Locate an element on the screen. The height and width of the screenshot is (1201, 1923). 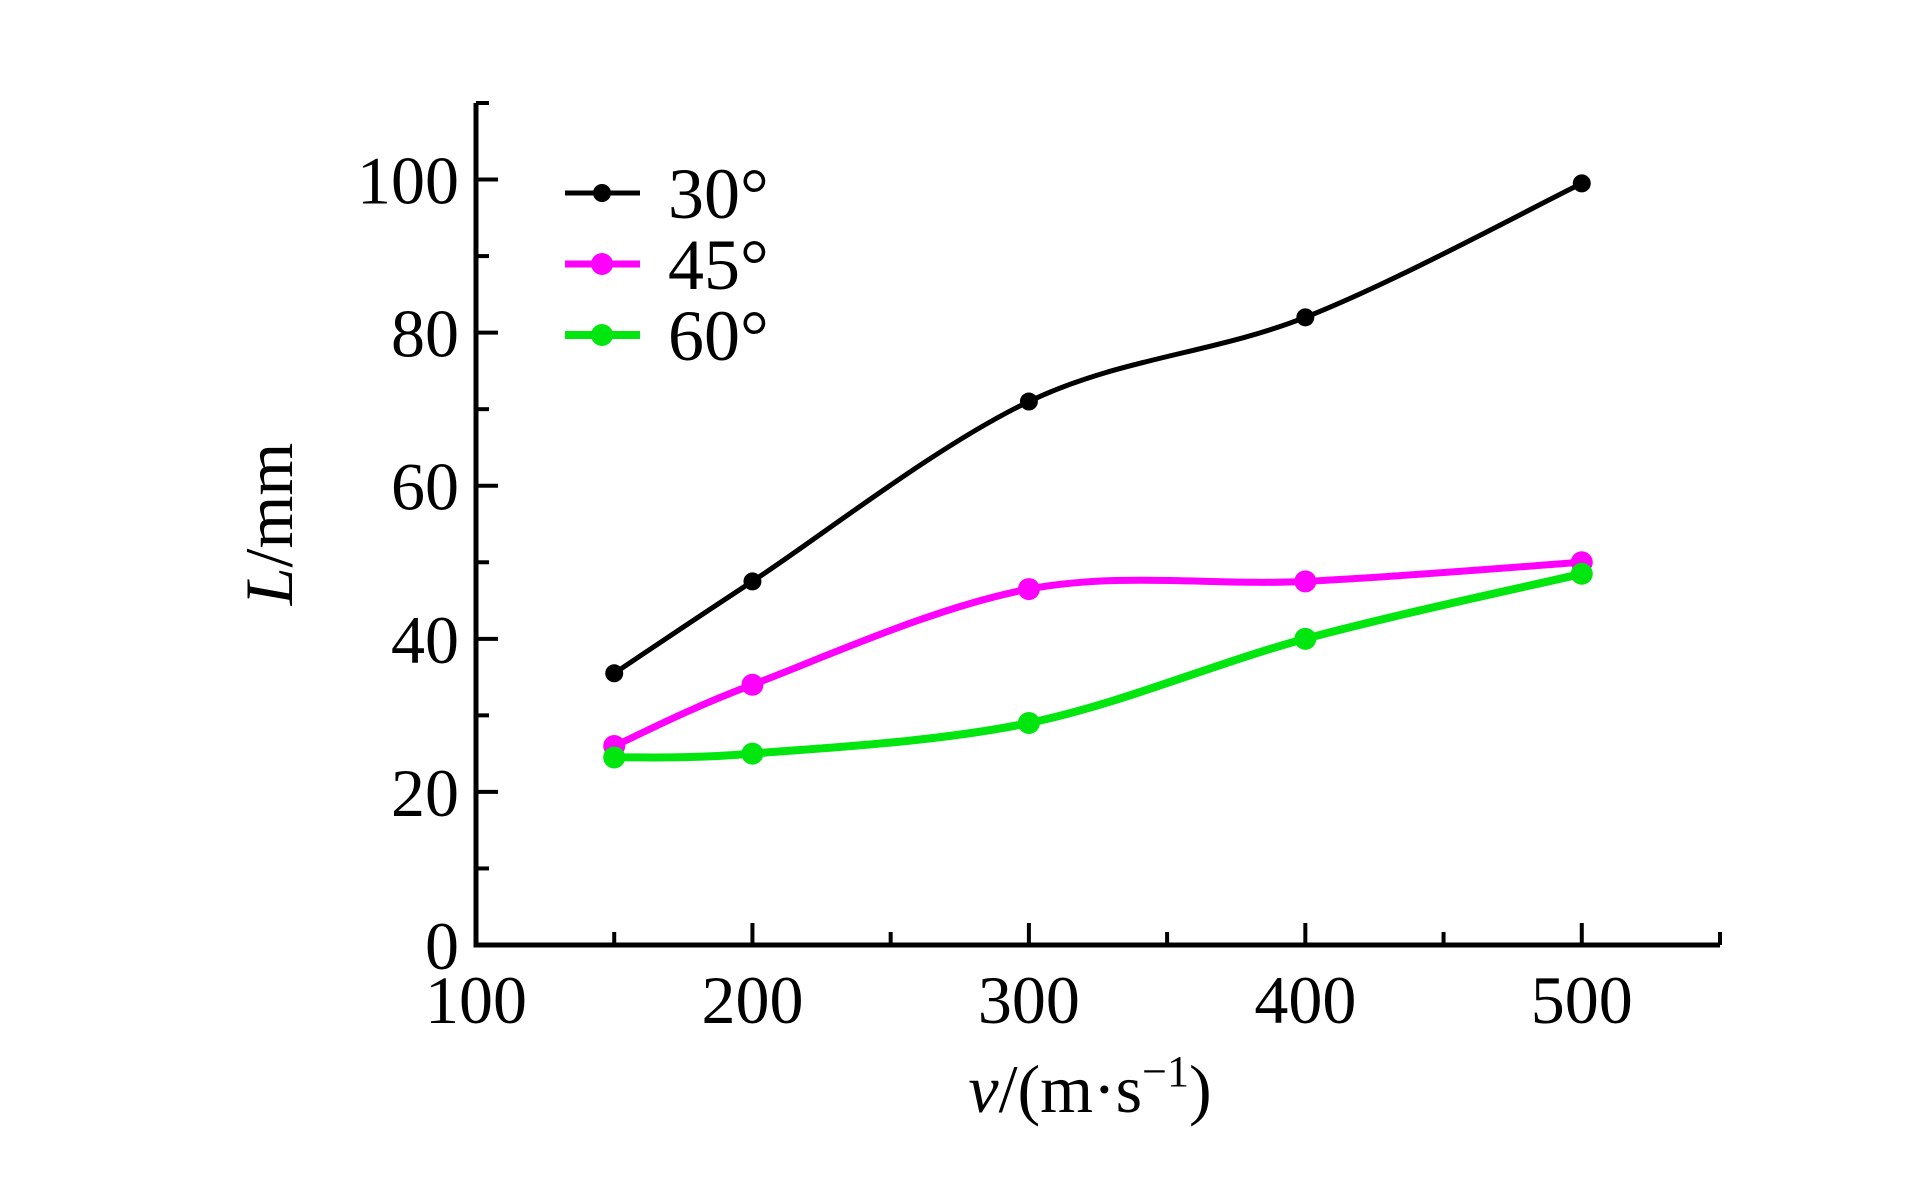
legend-label: 30° is located at coordinates (718, 194).